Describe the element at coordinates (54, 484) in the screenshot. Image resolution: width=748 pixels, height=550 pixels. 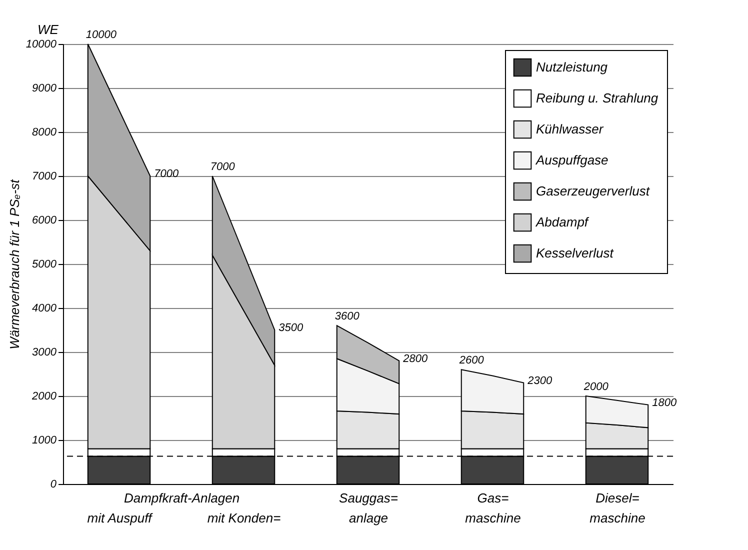
I see `y-tick-label: 0` at that location.